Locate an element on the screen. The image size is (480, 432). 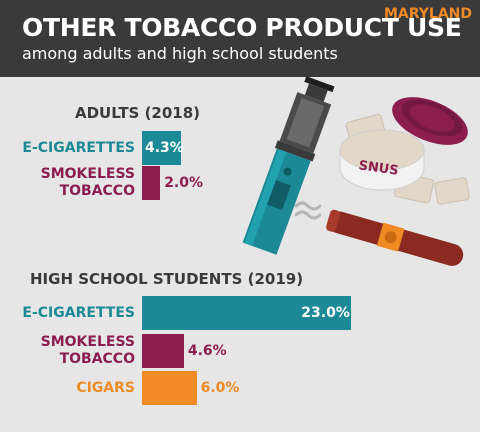
chart-title: ADULTS (2018) is located at coordinates (138, 113).